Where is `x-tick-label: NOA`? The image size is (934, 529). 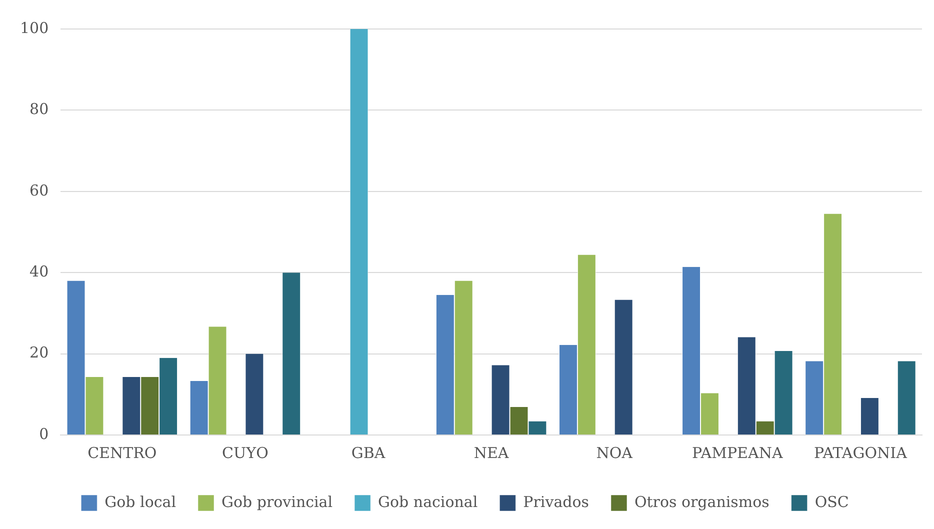
x-tick-label: NOA is located at coordinates (614, 453).